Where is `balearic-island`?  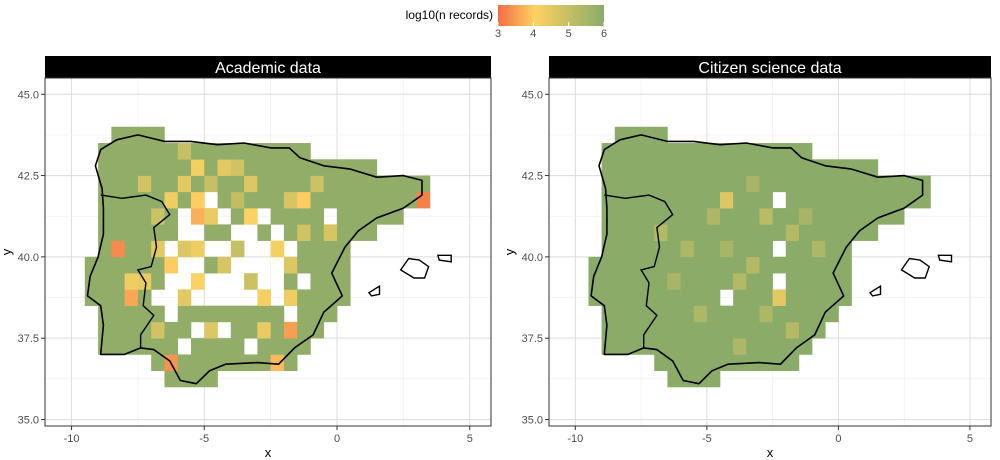
balearic-island is located at coordinates (374, 290).